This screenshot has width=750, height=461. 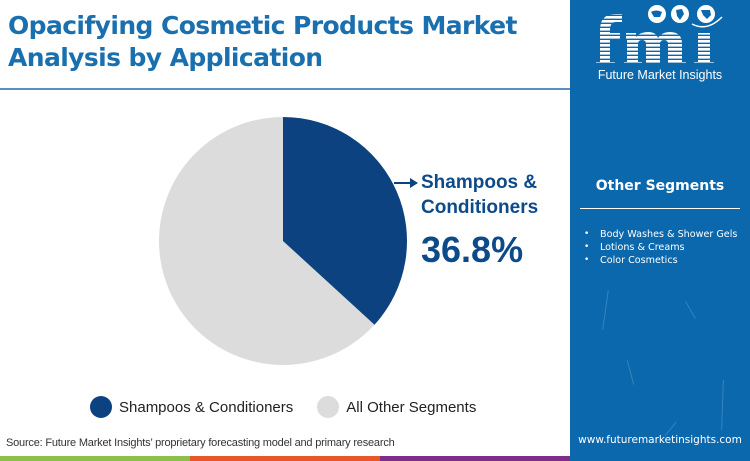 I want to click on footer-stripe-orange, so click(x=285, y=458).